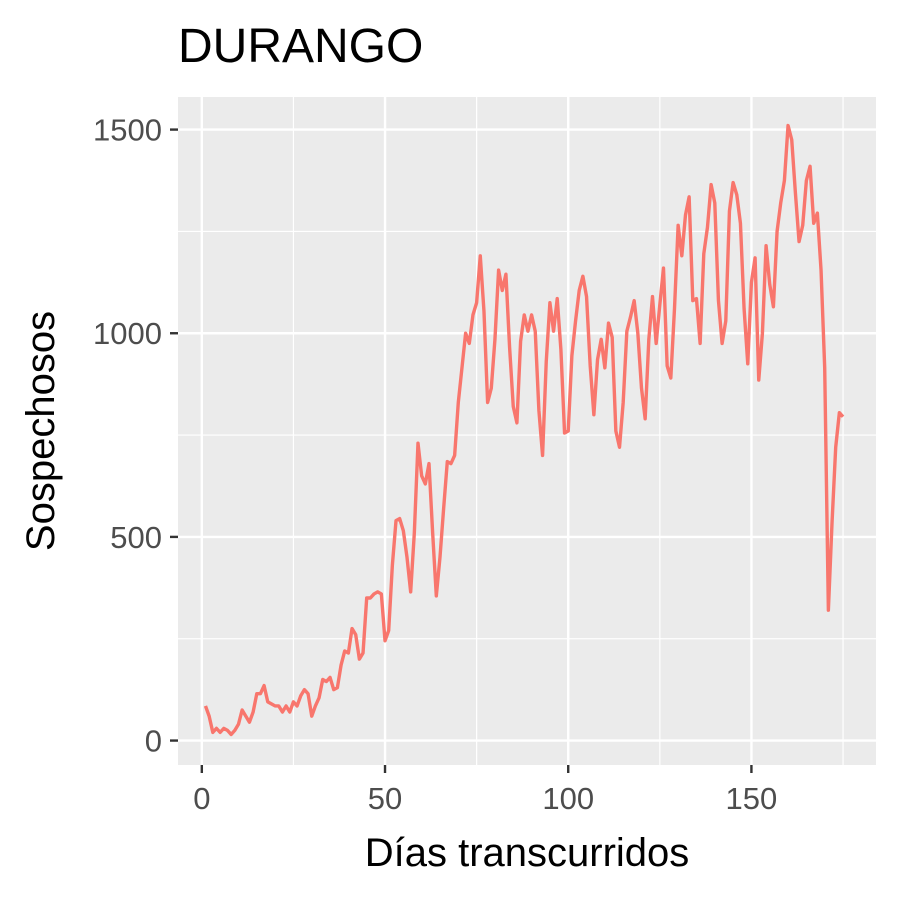  I want to click on x-tick-label: 150, so click(752, 798).